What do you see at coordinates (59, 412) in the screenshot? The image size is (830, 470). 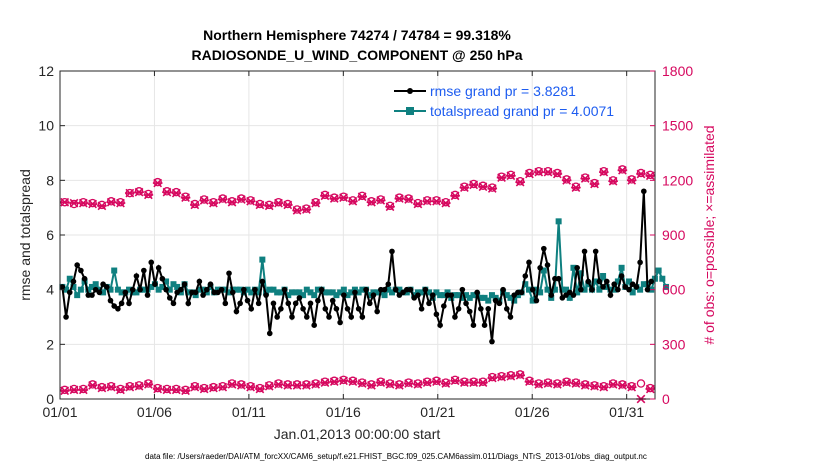 I see `x-tick-label: 01/01` at bounding box center [59, 412].